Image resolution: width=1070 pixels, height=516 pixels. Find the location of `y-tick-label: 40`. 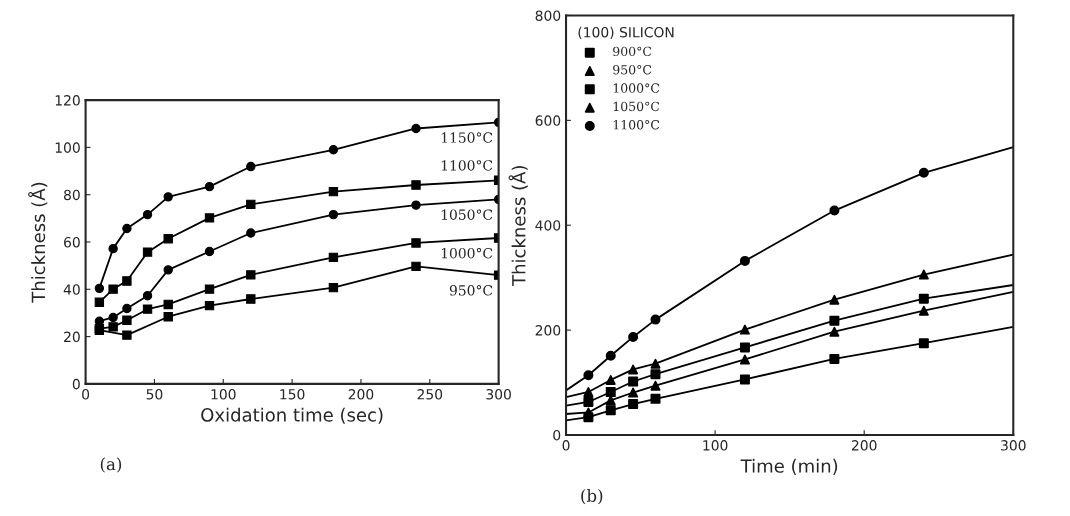

y-tick-label: 40 is located at coordinates (71, 289).